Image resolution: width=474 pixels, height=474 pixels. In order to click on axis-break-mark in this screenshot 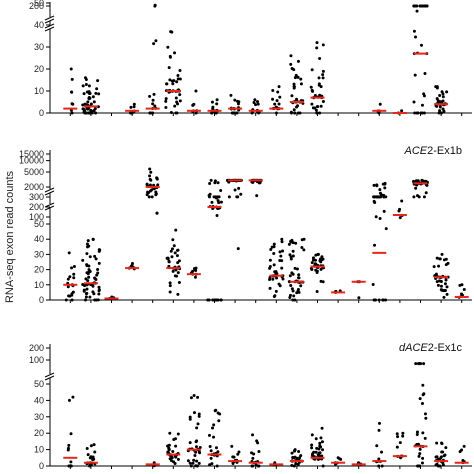, I will do `click(49, 190)`.